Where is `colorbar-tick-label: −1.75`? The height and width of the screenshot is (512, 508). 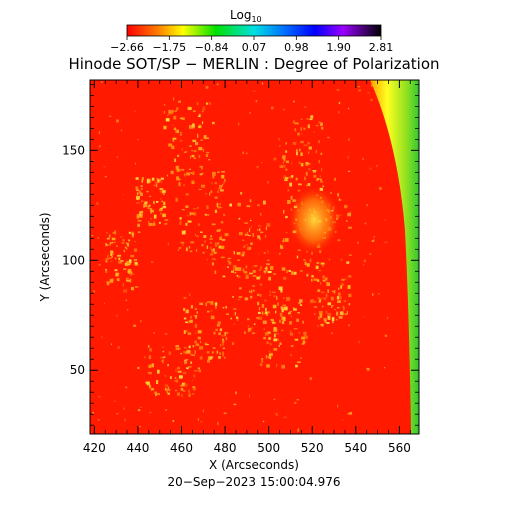
colorbar-tick-label: −1.75 is located at coordinates (169, 47).